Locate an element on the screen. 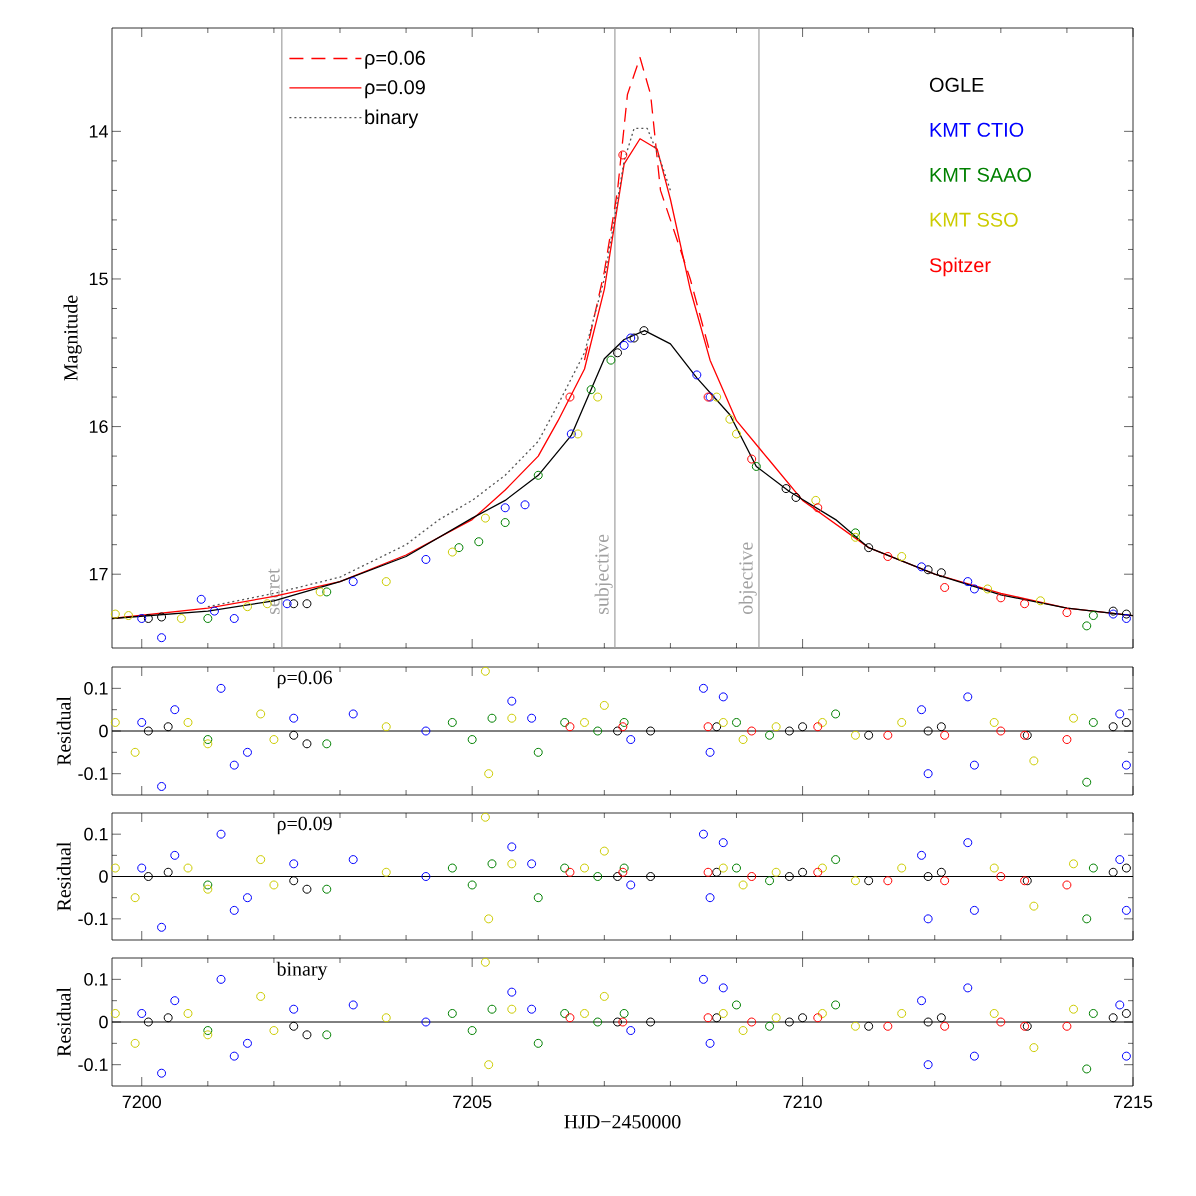 This screenshot has height=1196, width=1196. ref-line-label: secret is located at coordinates (274, 591).